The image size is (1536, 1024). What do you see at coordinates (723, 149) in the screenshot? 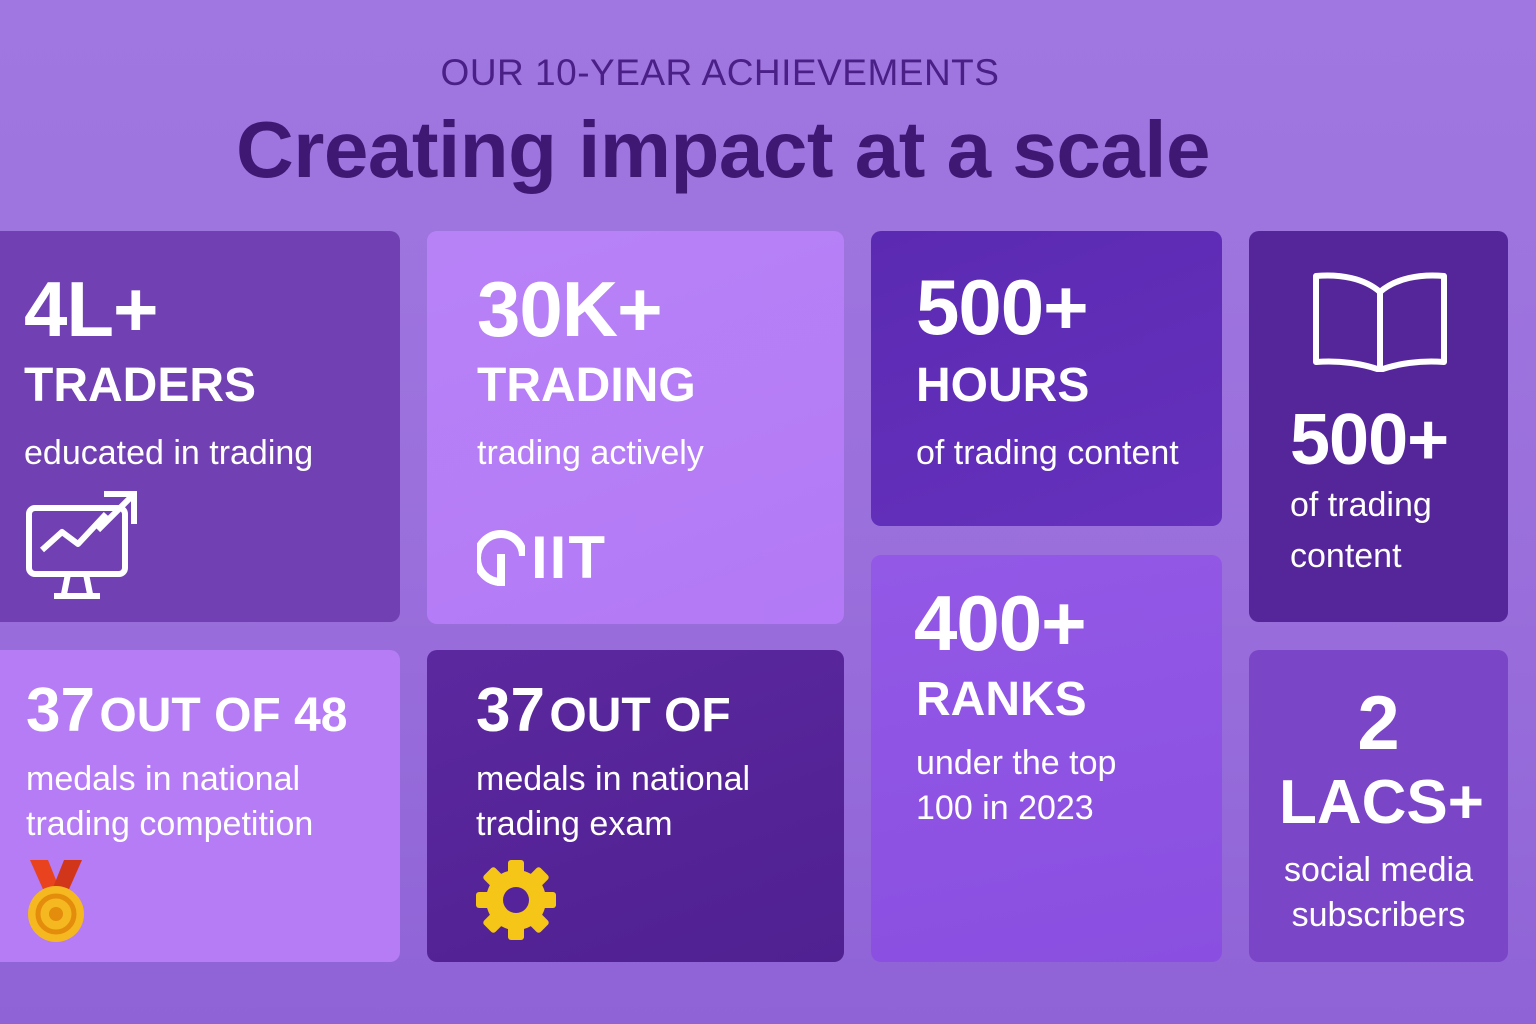
I see `page-title: Creating impact at a scale` at bounding box center [723, 149].